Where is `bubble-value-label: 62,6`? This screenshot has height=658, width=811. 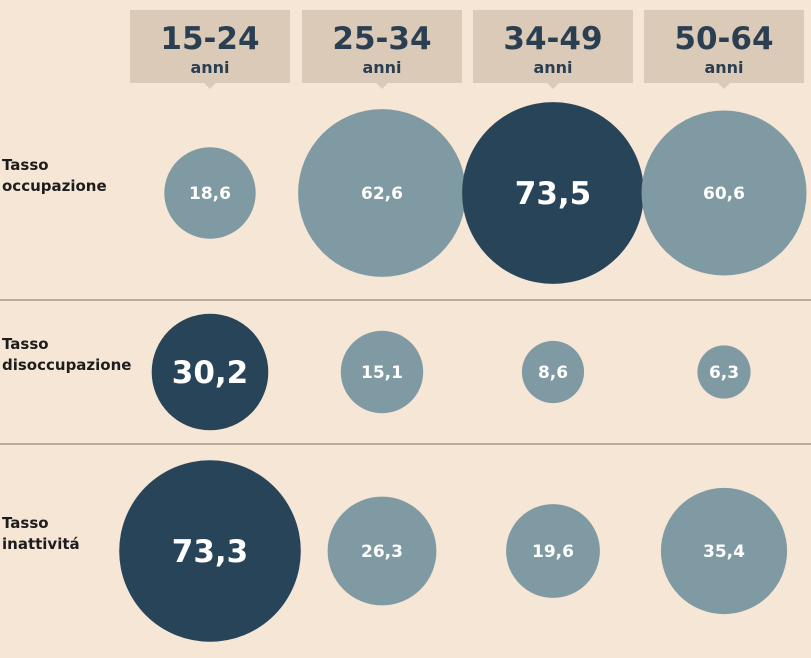 bubble-value-label: 62,6 is located at coordinates (382, 194).